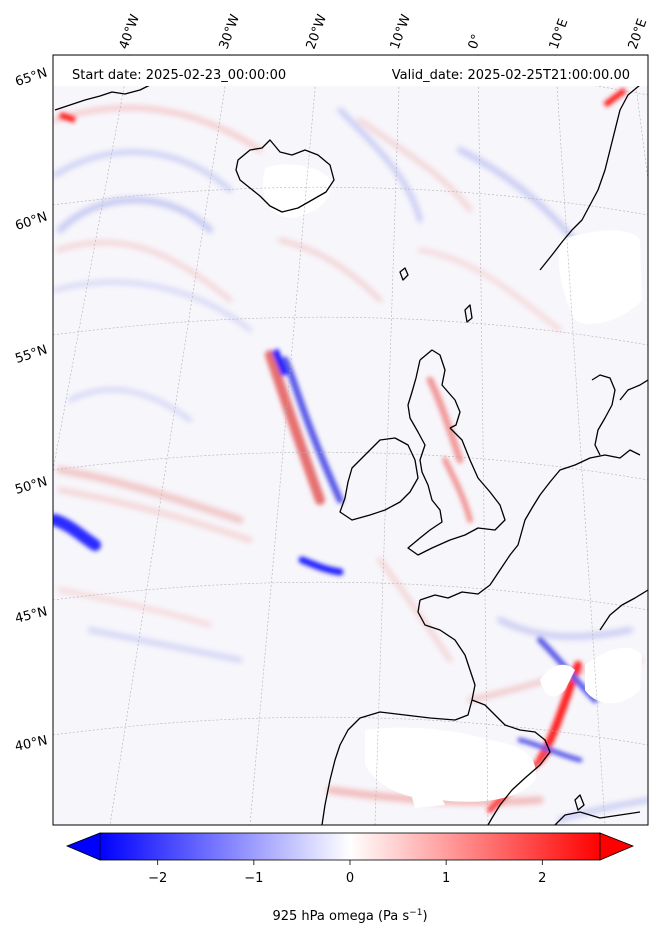 The image size is (659, 936). I want to click on colorbar-tick-label: 1, so click(446, 878).